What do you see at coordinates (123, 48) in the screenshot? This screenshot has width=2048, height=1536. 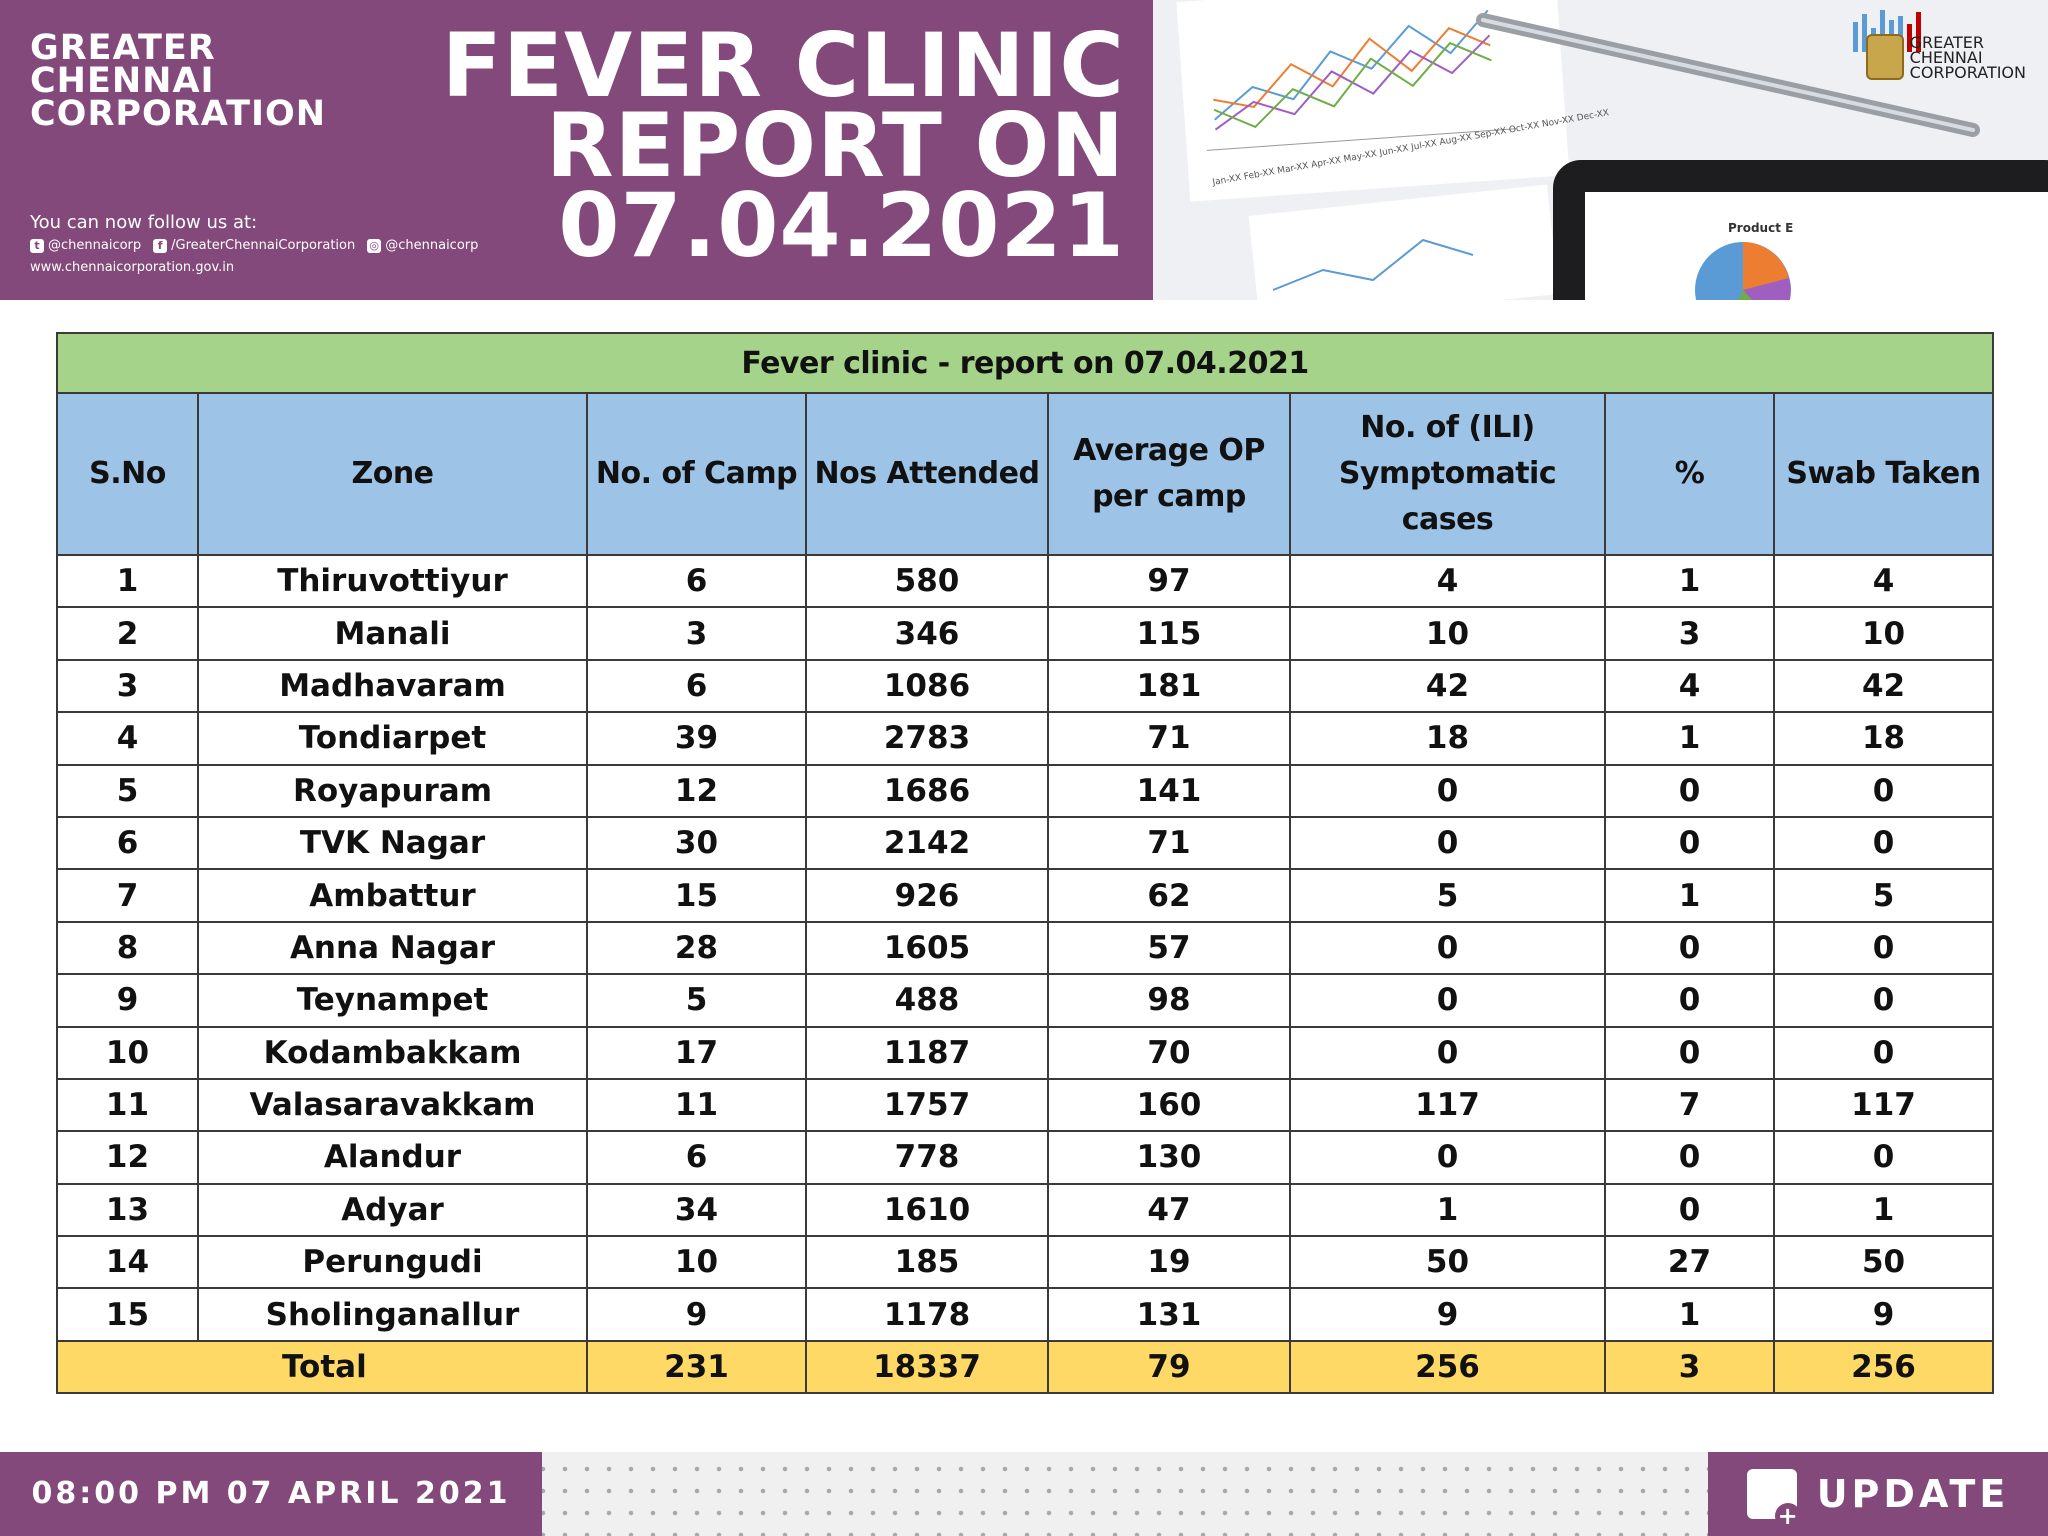 I see `org-name-line: GREATER` at bounding box center [123, 48].